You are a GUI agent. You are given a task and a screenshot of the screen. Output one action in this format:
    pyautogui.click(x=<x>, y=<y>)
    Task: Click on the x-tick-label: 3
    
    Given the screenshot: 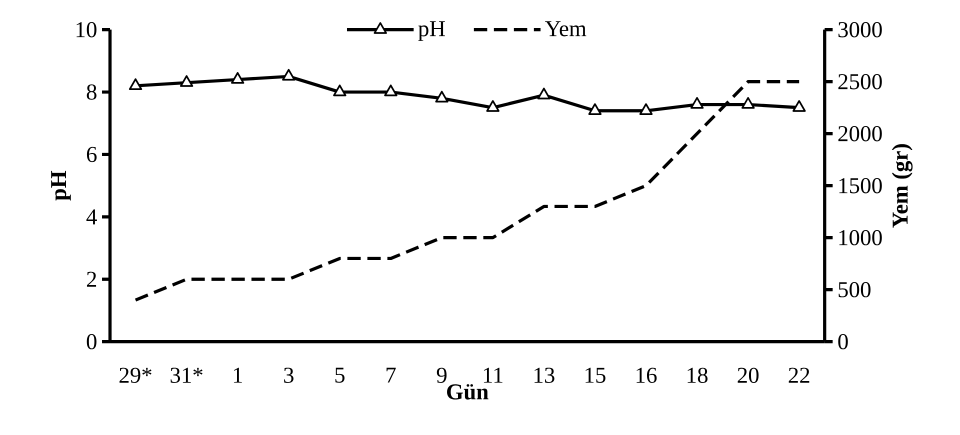 What is the action you would take?
    pyautogui.click(x=289, y=375)
    